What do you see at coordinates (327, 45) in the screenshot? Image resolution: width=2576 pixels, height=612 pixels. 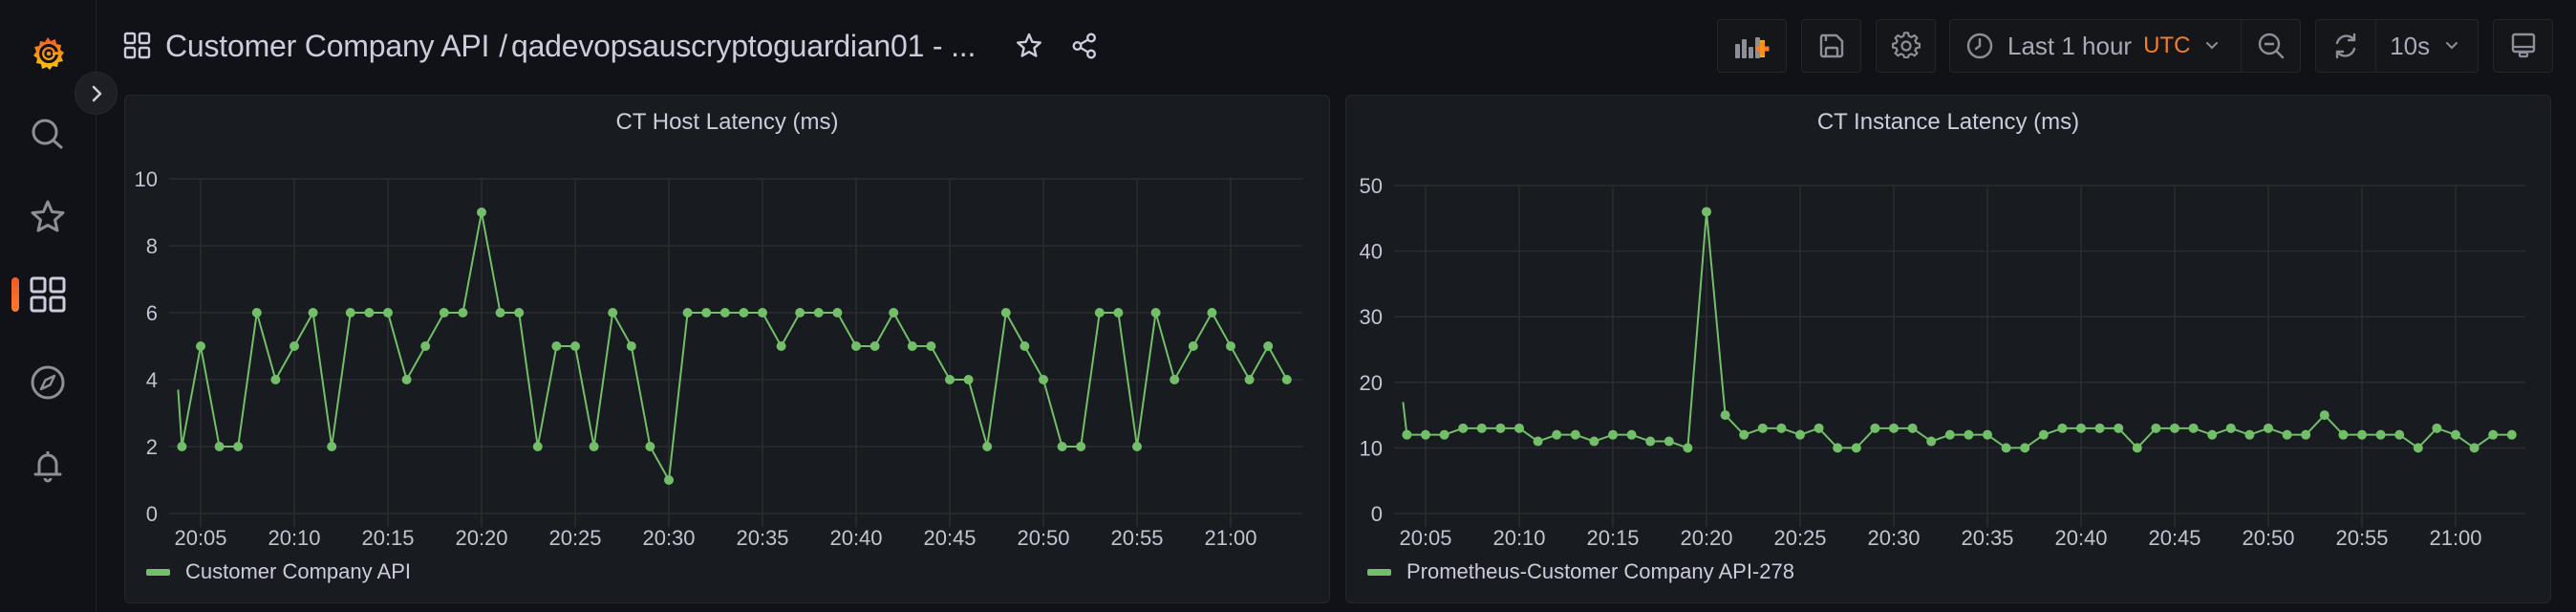 I see `folder-link: Customer Company API` at bounding box center [327, 45].